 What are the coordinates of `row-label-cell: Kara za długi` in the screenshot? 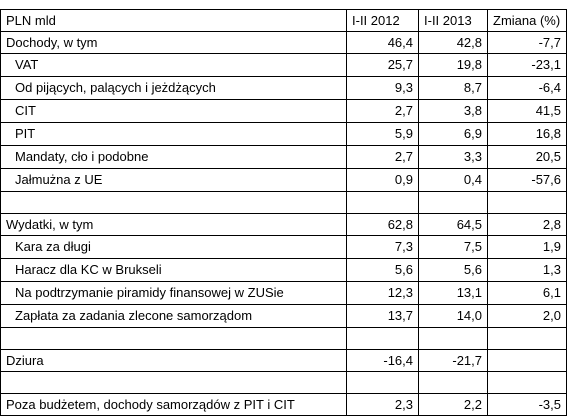 It's located at (173, 247).